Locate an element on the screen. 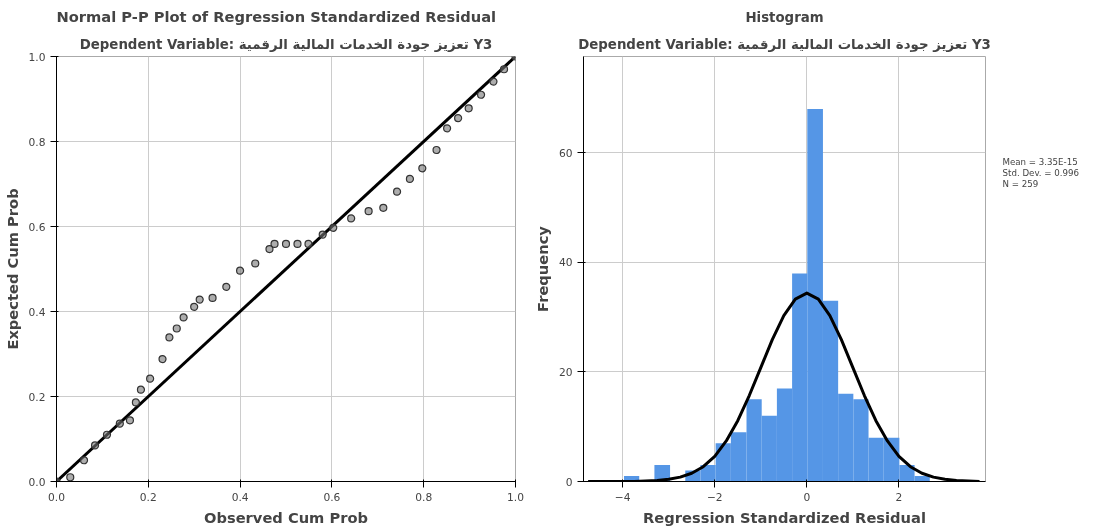 The height and width of the screenshot is (531, 1096). text: Std. Dev. = 0.996 is located at coordinates (1041, 172).